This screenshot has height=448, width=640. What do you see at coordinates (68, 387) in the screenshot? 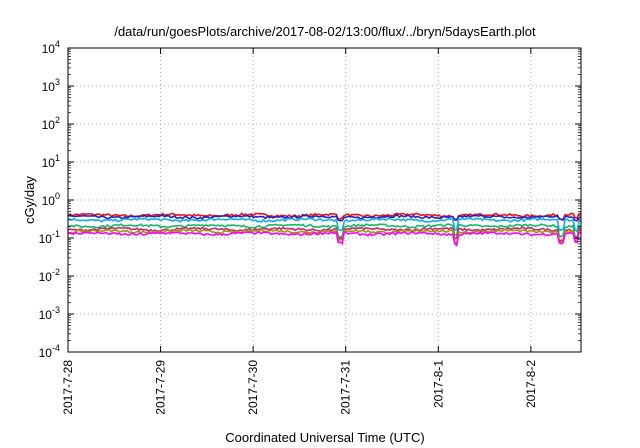
I see `x-tick-label: 2017-7-28` at bounding box center [68, 387].